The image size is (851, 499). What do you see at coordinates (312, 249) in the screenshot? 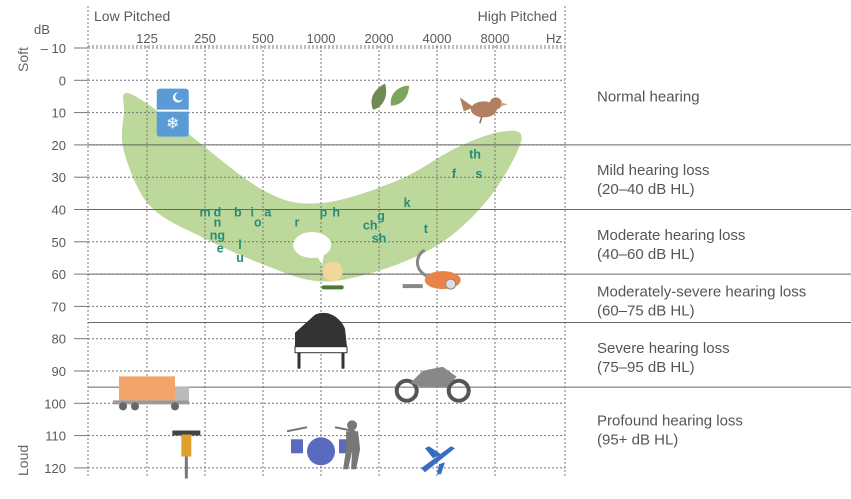
I see `speech-bubble-icon` at bounding box center [312, 249].